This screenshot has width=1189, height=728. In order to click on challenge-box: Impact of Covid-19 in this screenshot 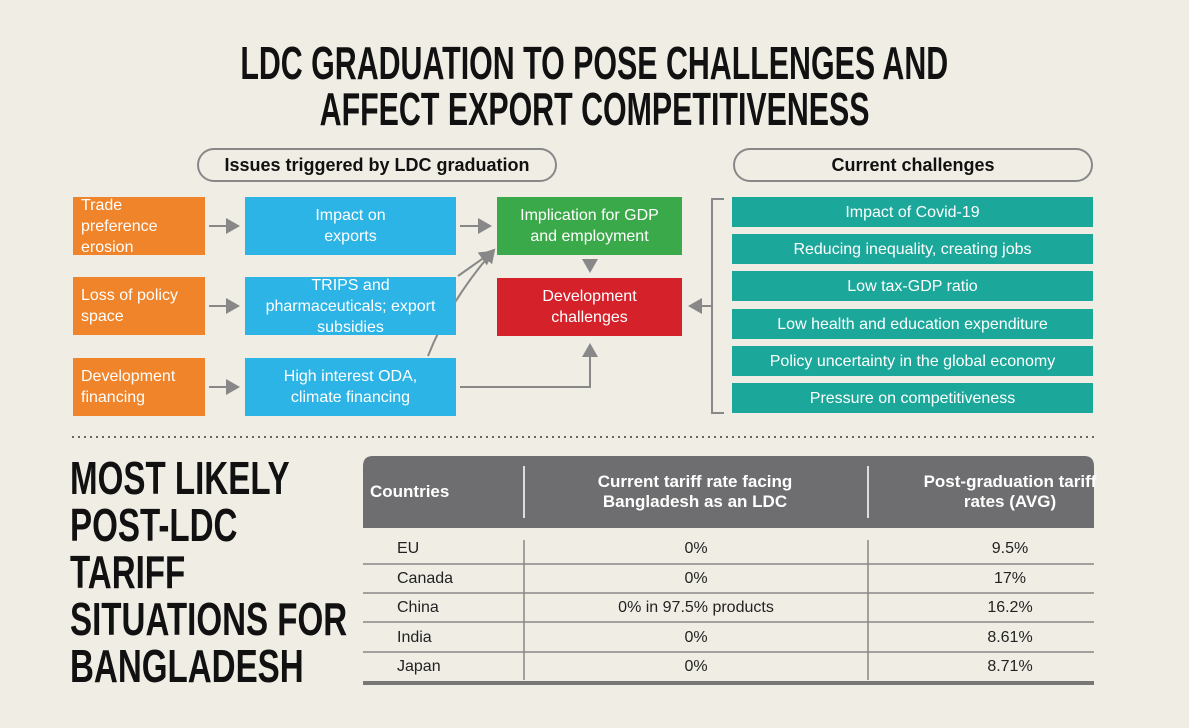, I will do `click(912, 212)`.